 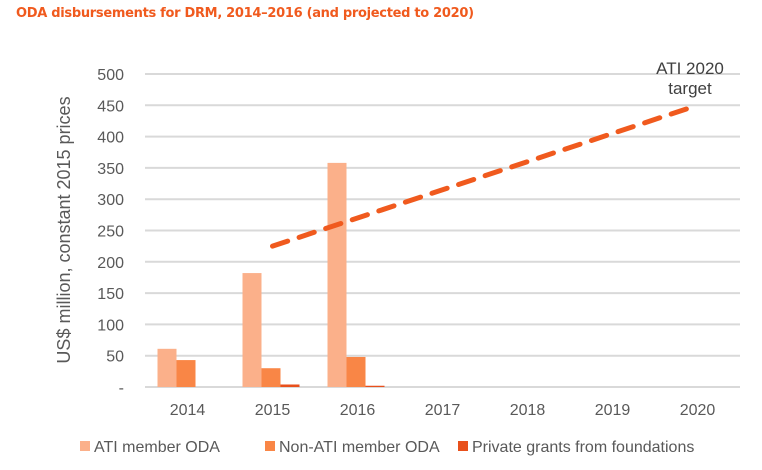 I want to click on x-tick-label: 2015, so click(x=273, y=410).